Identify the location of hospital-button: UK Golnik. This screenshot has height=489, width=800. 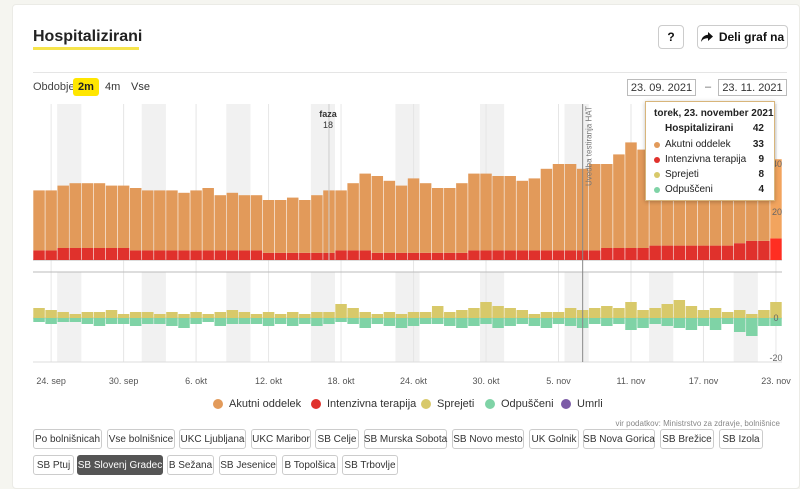
(554, 439).